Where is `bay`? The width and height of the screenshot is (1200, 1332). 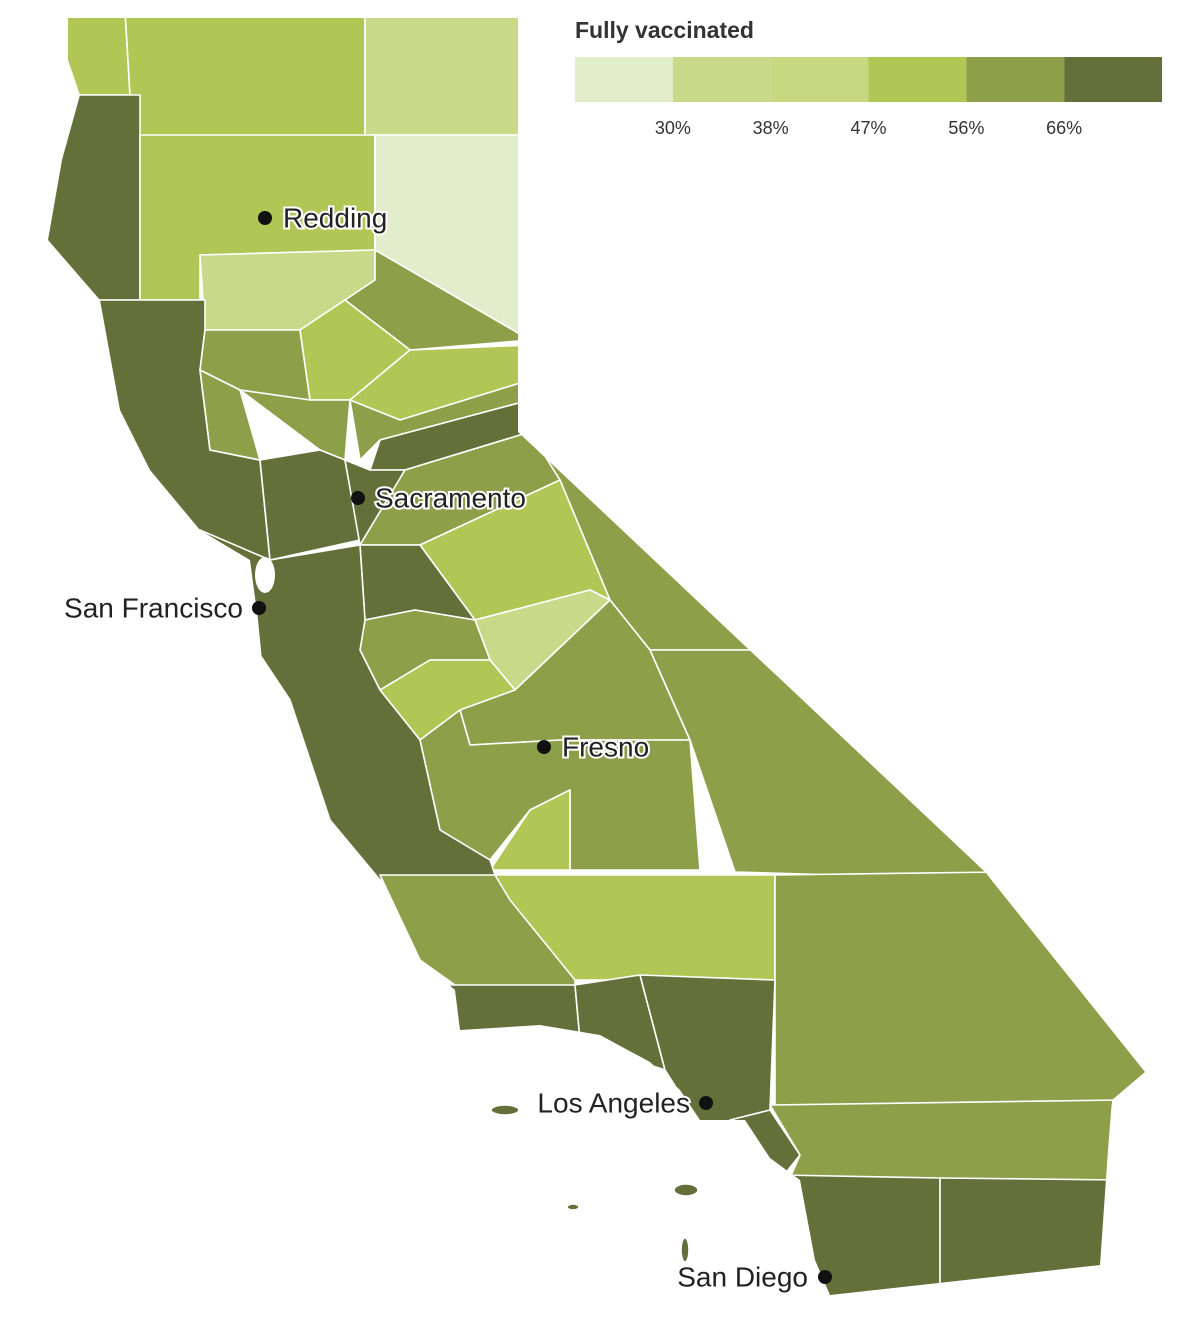
bay is located at coordinates (265, 575).